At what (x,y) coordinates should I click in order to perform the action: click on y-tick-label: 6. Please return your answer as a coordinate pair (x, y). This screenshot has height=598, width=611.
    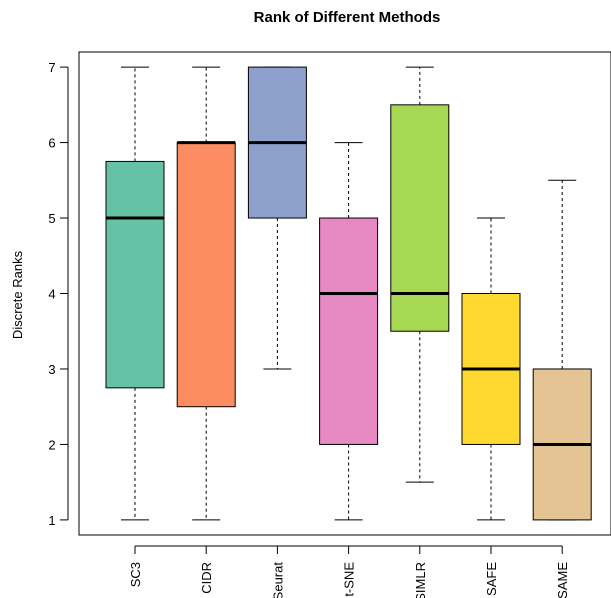
    Looking at the image, I should click on (51, 143).